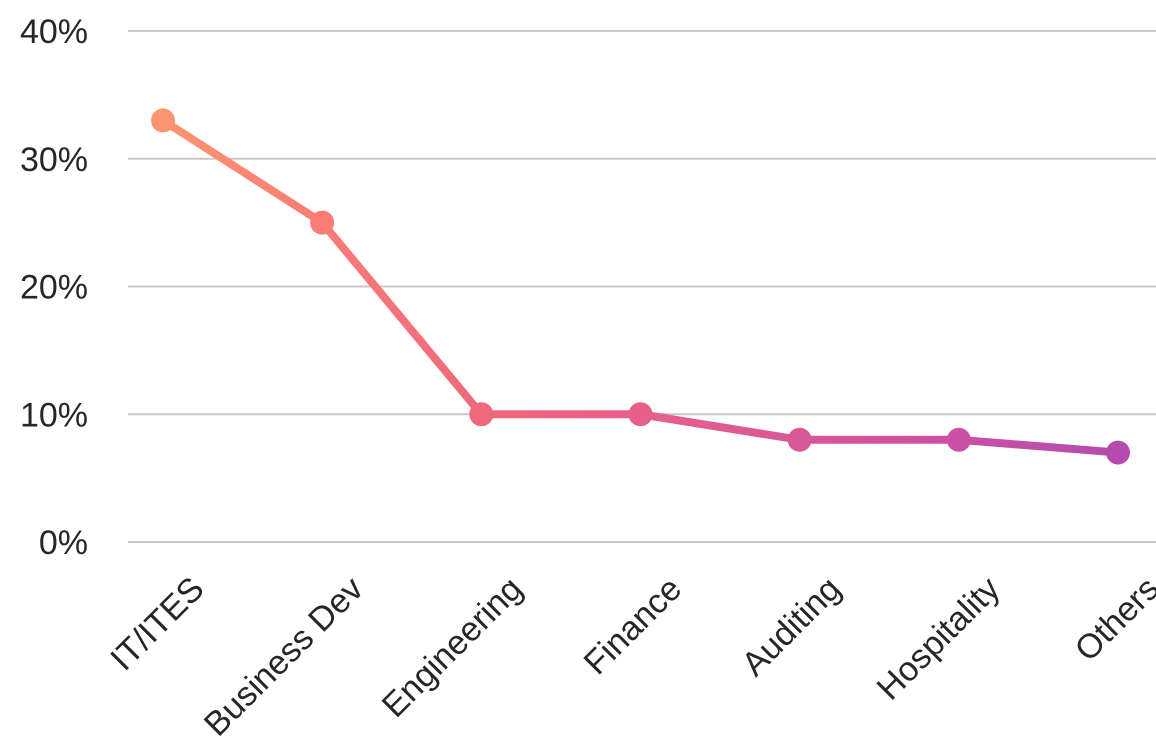 Image resolution: width=1156 pixels, height=753 pixels. I want to click on y-tick-label: 10%, so click(54, 415).